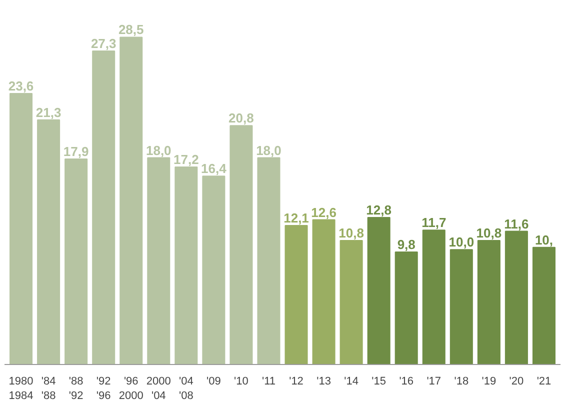 This screenshot has height=404, width=564. What do you see at coordinates (296, 382) in the screenshot?
I see `x-tick-label: '12` at bounding box center [296, 382].